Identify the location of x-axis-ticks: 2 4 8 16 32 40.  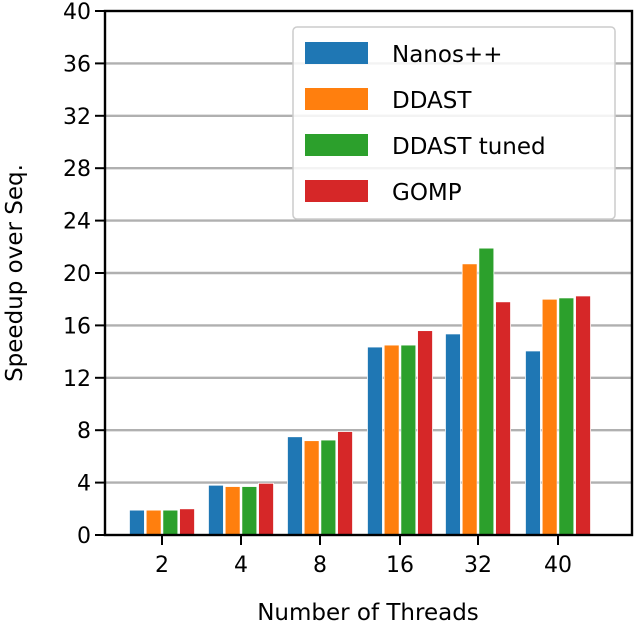
(363, 556).